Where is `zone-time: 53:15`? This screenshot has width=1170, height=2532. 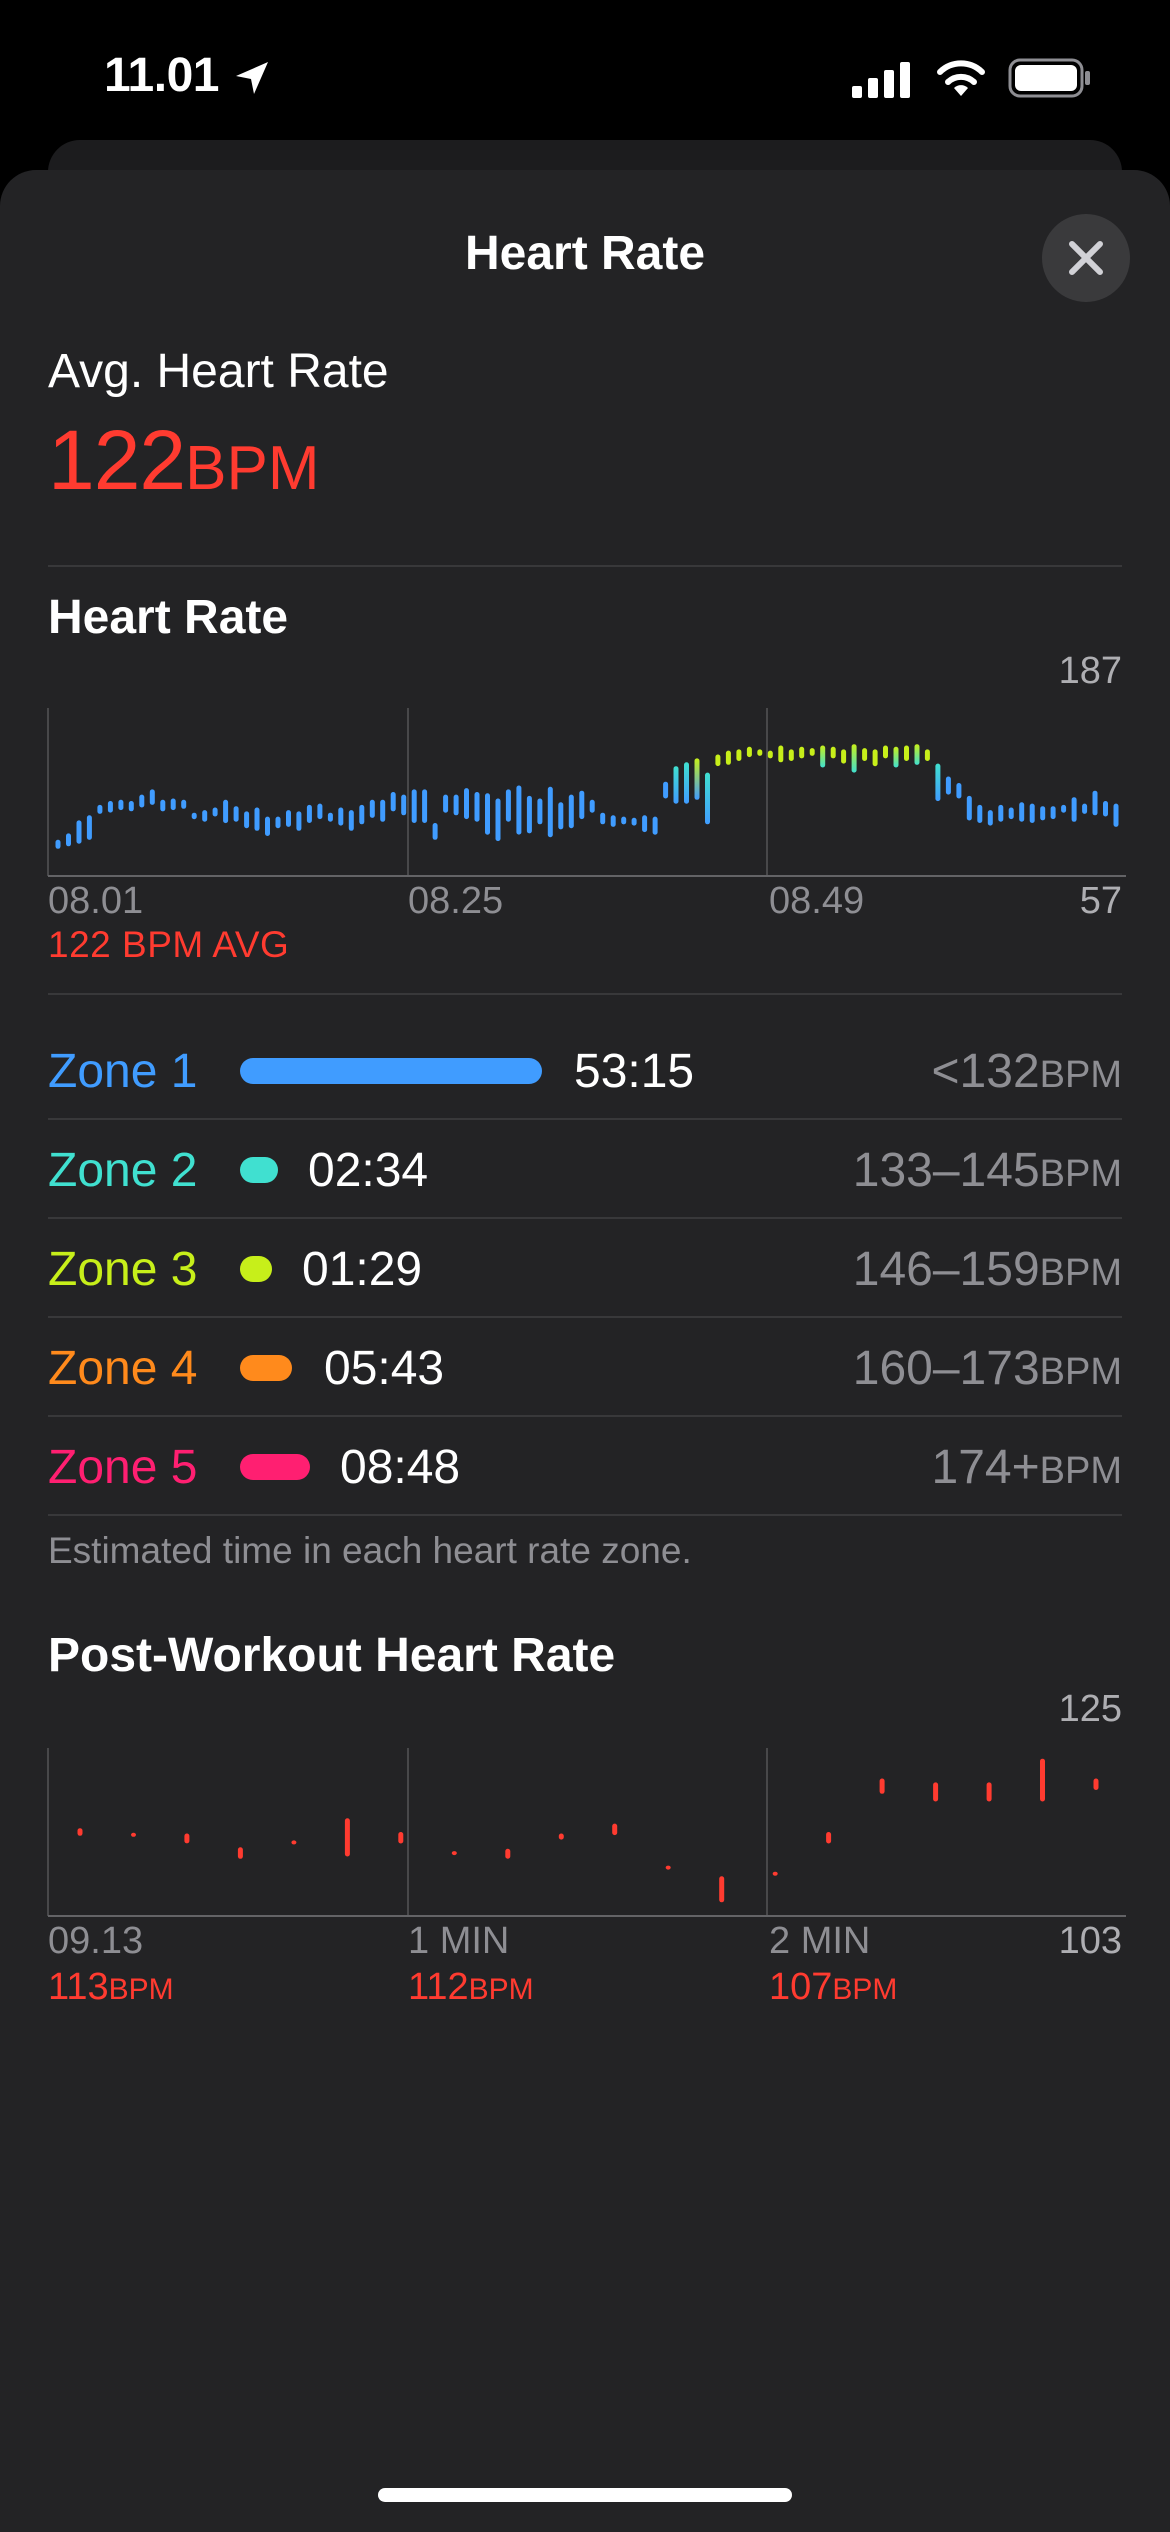 zone-time: 53:15 is located at coordinates (634, 1071).